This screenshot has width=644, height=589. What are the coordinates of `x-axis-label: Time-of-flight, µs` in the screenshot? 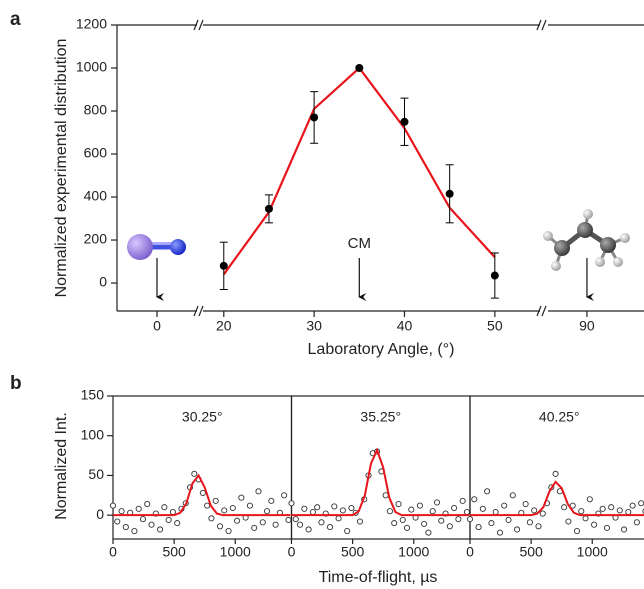 It's located at (378, 577).